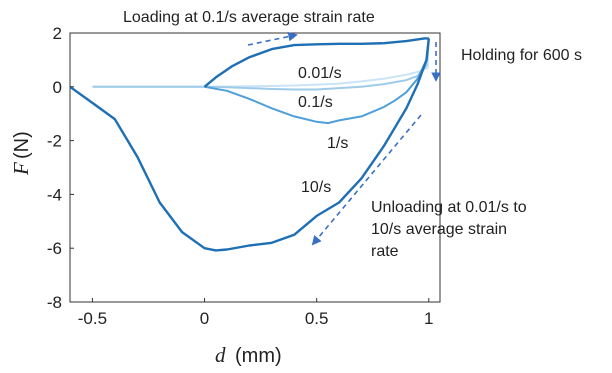  What do you see at coordinates (317, 318) in the screenshot?
I see `x-tick-label: 0.5` at bounding box center [317, 318].